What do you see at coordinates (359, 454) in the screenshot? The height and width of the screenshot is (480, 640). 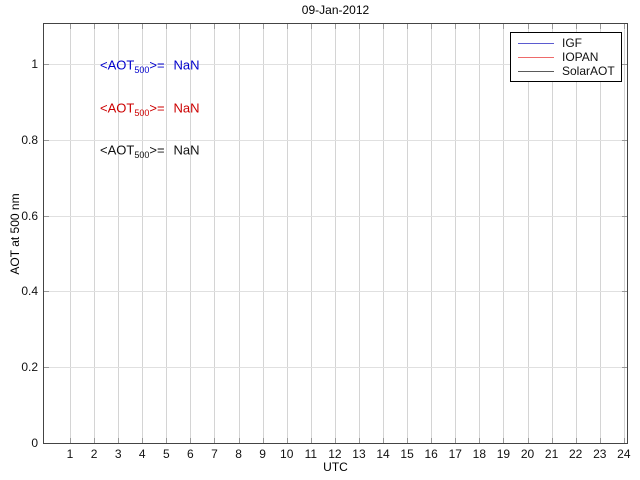 I see `x-tick-label: 13` at bounding box center [359, 454].